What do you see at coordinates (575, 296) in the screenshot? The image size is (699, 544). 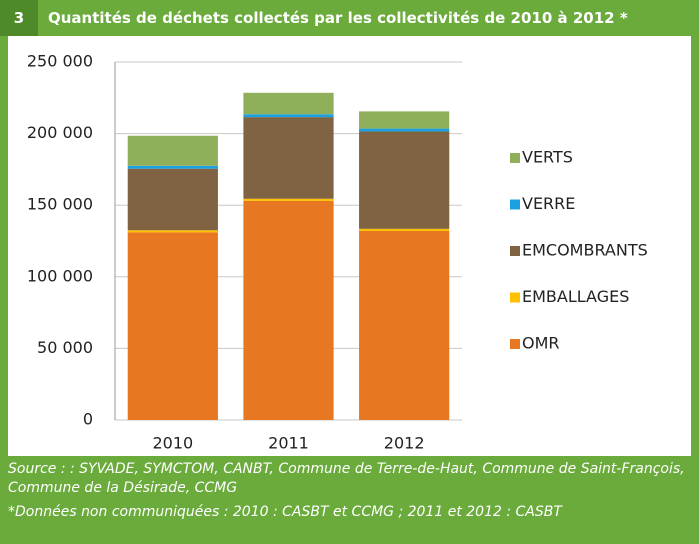 I see `legend-label: EMBALLAGES` at bounding box center [575, 296].